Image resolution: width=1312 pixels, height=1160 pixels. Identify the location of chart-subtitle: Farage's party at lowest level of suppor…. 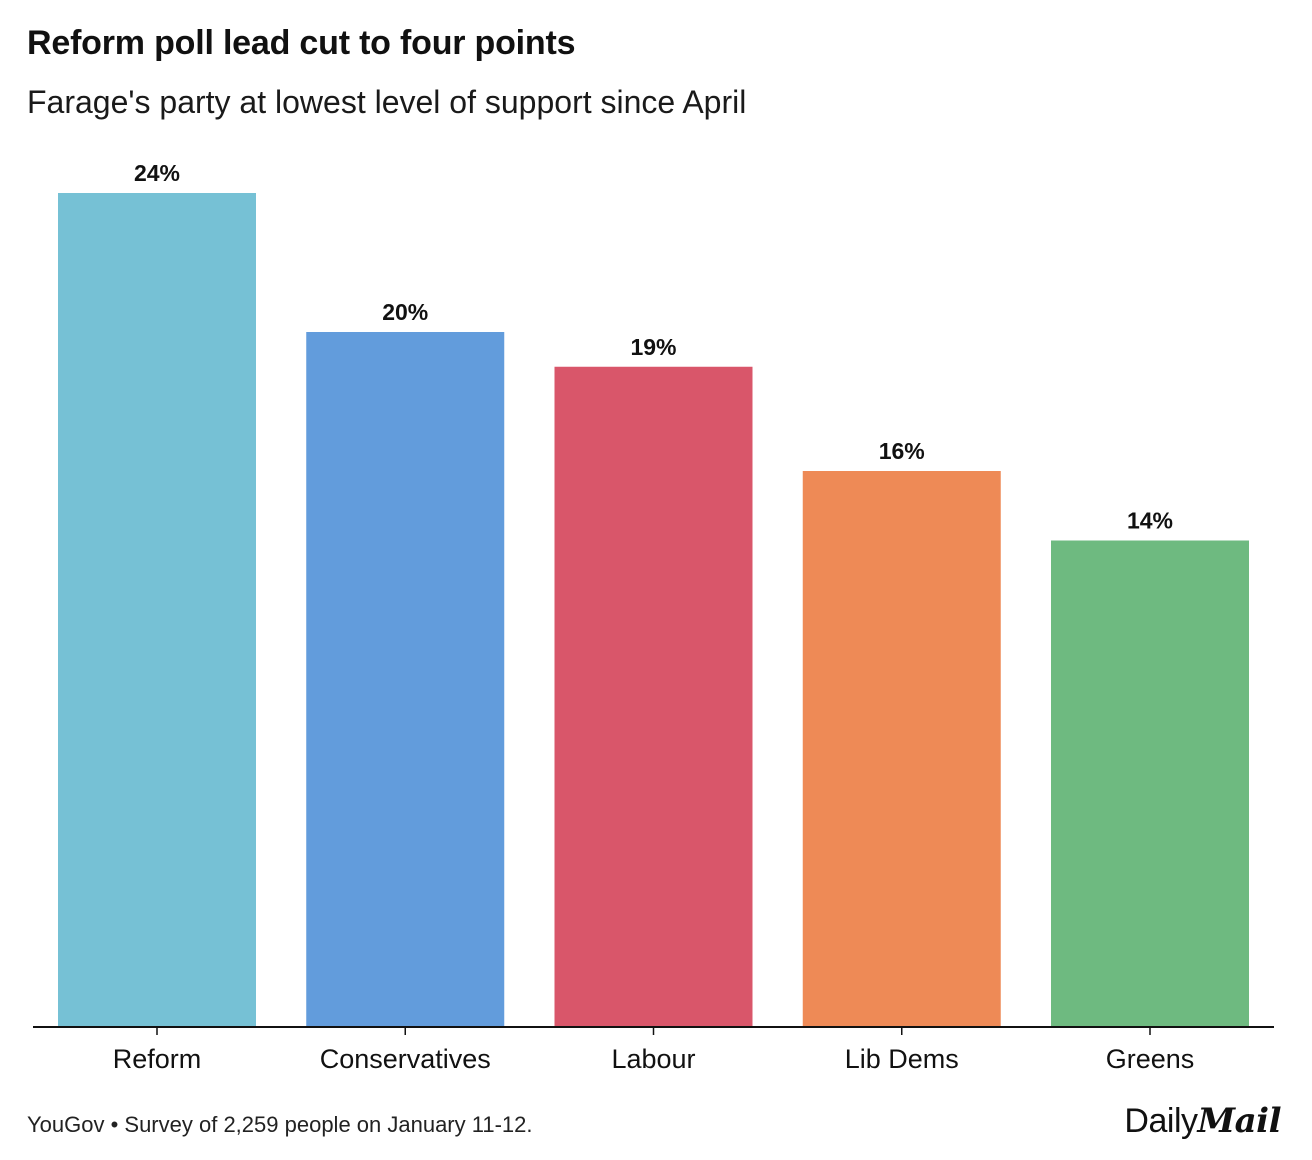
(387, 102).